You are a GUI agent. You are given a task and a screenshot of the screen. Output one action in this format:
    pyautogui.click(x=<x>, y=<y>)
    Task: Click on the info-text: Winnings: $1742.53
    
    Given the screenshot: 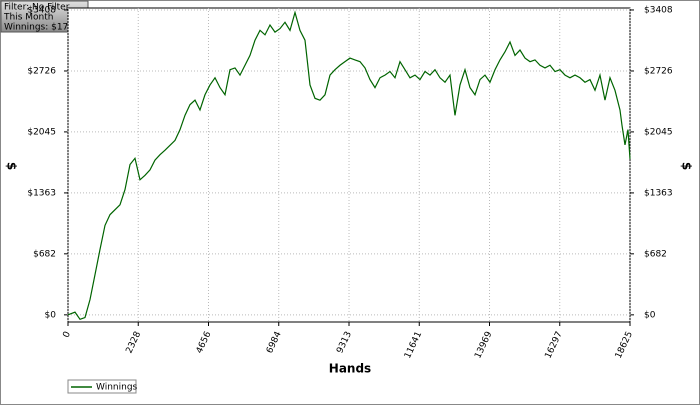 What is the action you would take?
    pyautogui.click(x=49, y=28)
    